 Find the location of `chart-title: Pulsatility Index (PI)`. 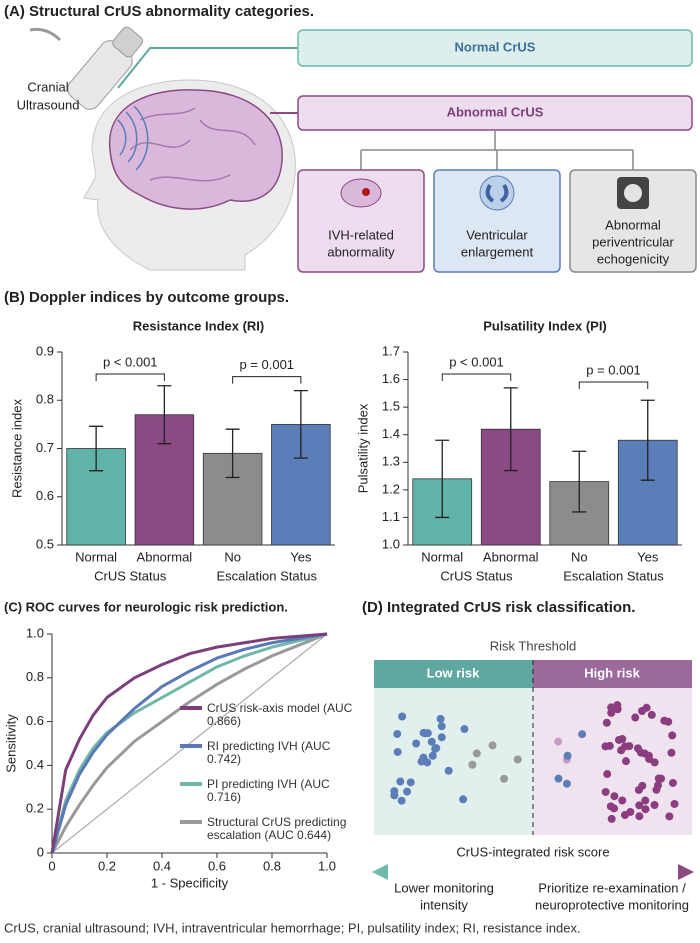

chart-title: Pulsatility Index (PI) is located at coordinates (545, 325).